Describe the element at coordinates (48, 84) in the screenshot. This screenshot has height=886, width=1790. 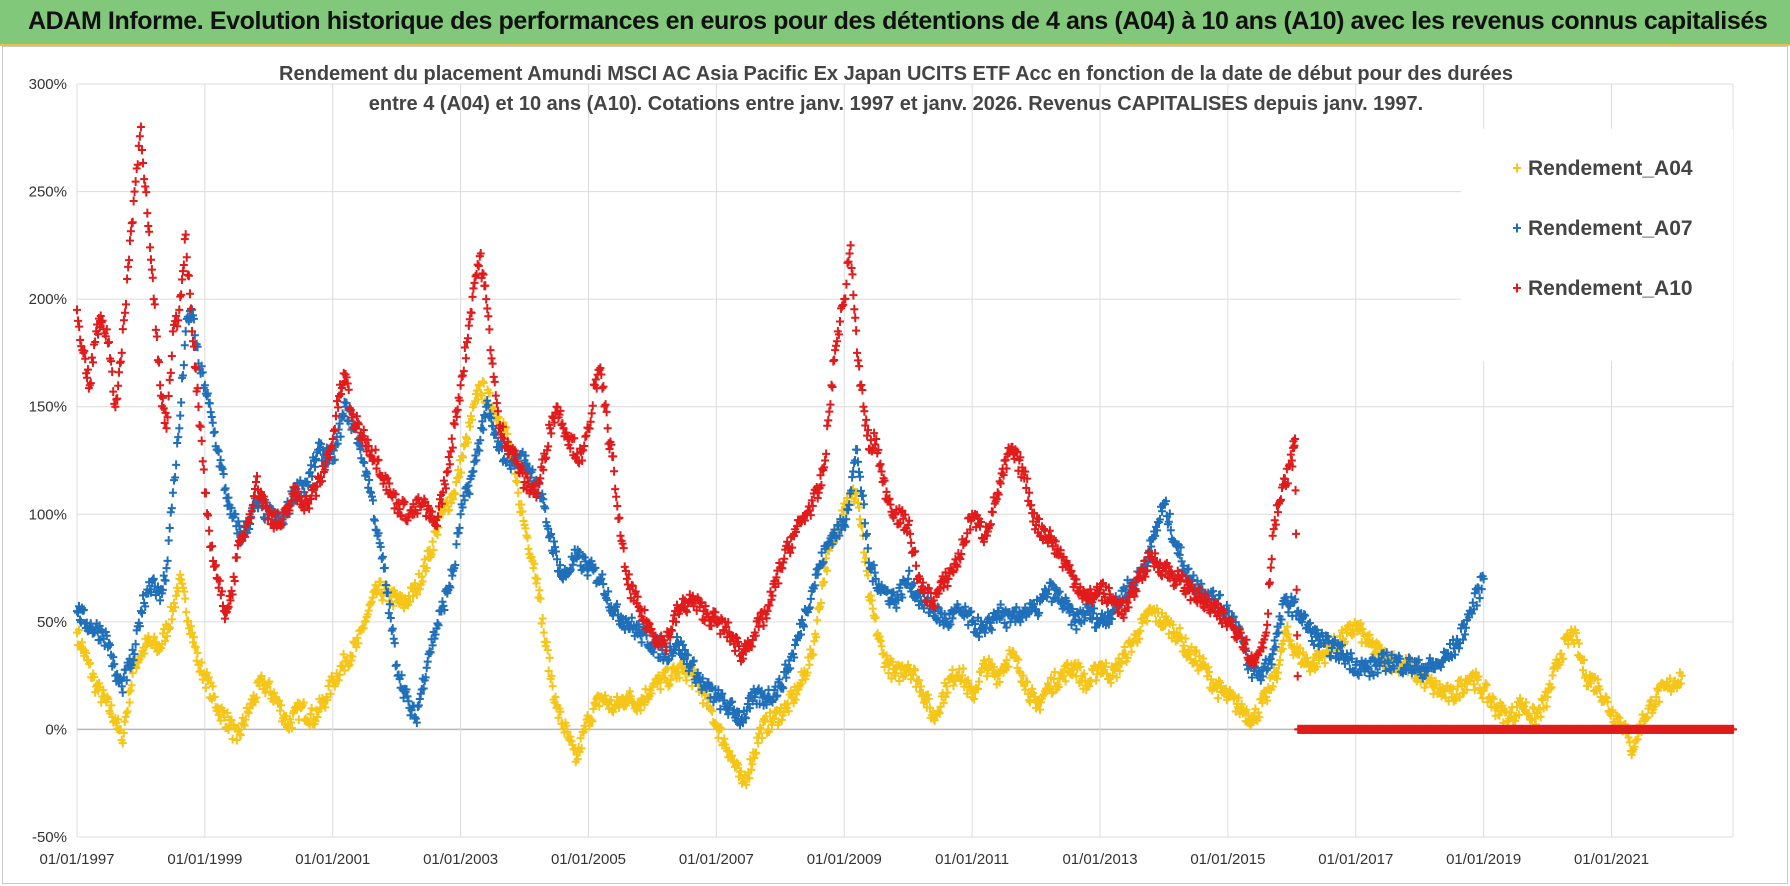
I see `y-tick-label: 300%` at that location.